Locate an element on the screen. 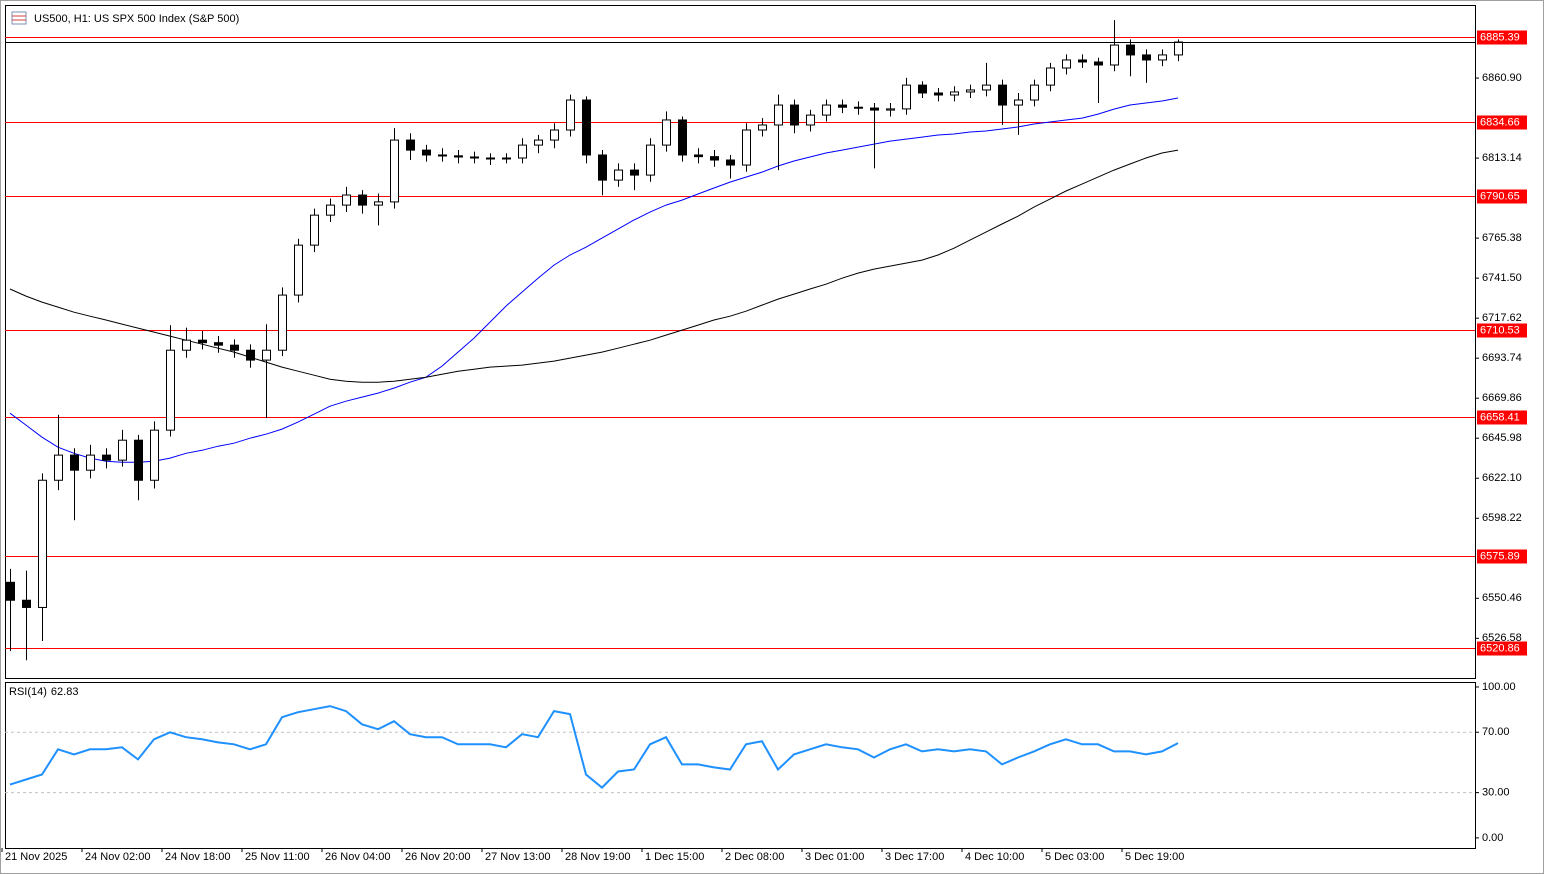 Image resolution: width=1544 pixels, height=874 pixels. level-label: 6790.65 is located at coordinates (1500, 196).